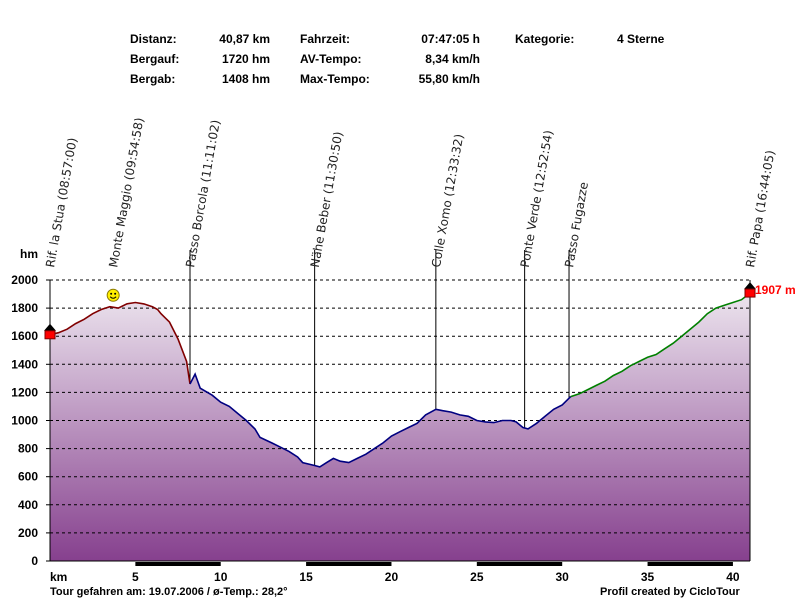  I want to click on smiley-mouth, so click(113, 297).